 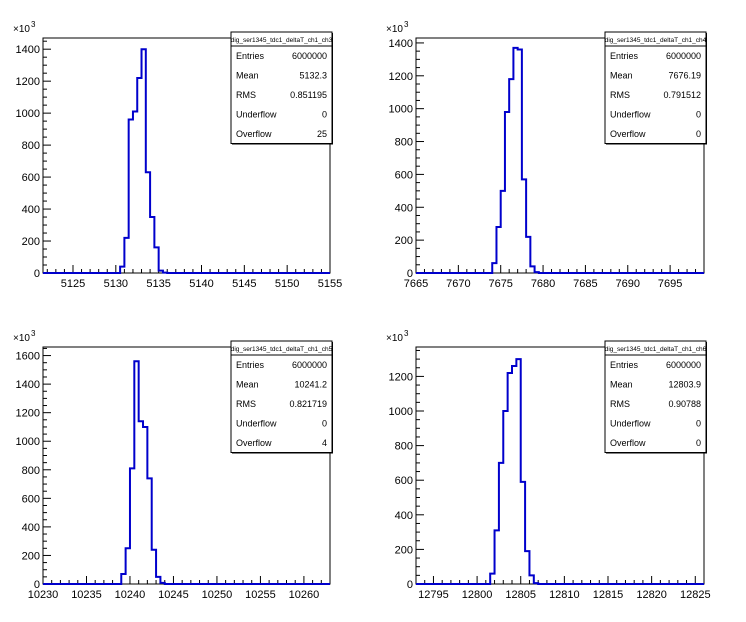 What do you see at coordinates (651, 595) in the screenshot?
I see `x-tick-label: 12820` at bounding box center [651, 595].